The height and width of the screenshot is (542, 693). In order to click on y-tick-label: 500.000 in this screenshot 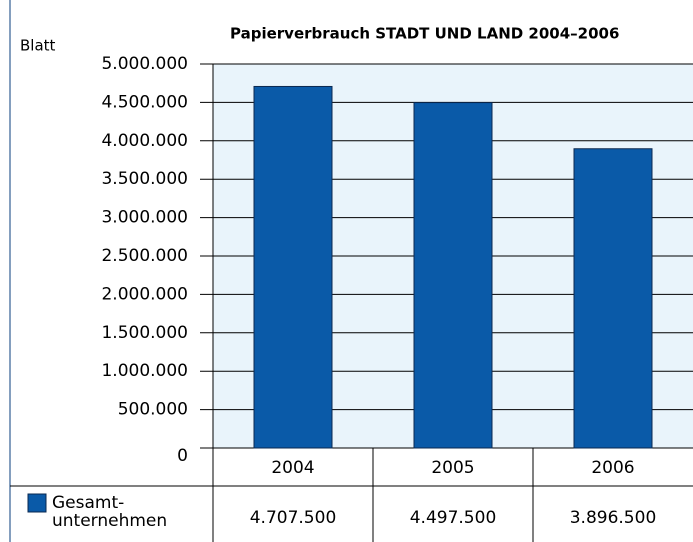, I will do `click(153, 410)`.